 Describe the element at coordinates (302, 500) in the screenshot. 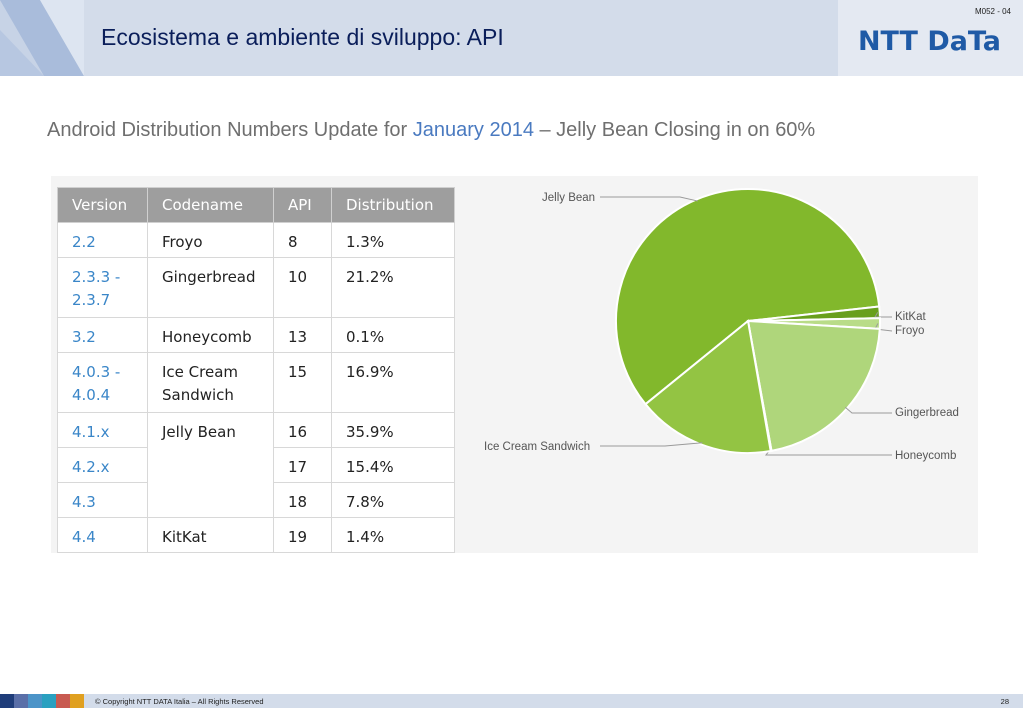

I see `api-cell: 18` at that location.